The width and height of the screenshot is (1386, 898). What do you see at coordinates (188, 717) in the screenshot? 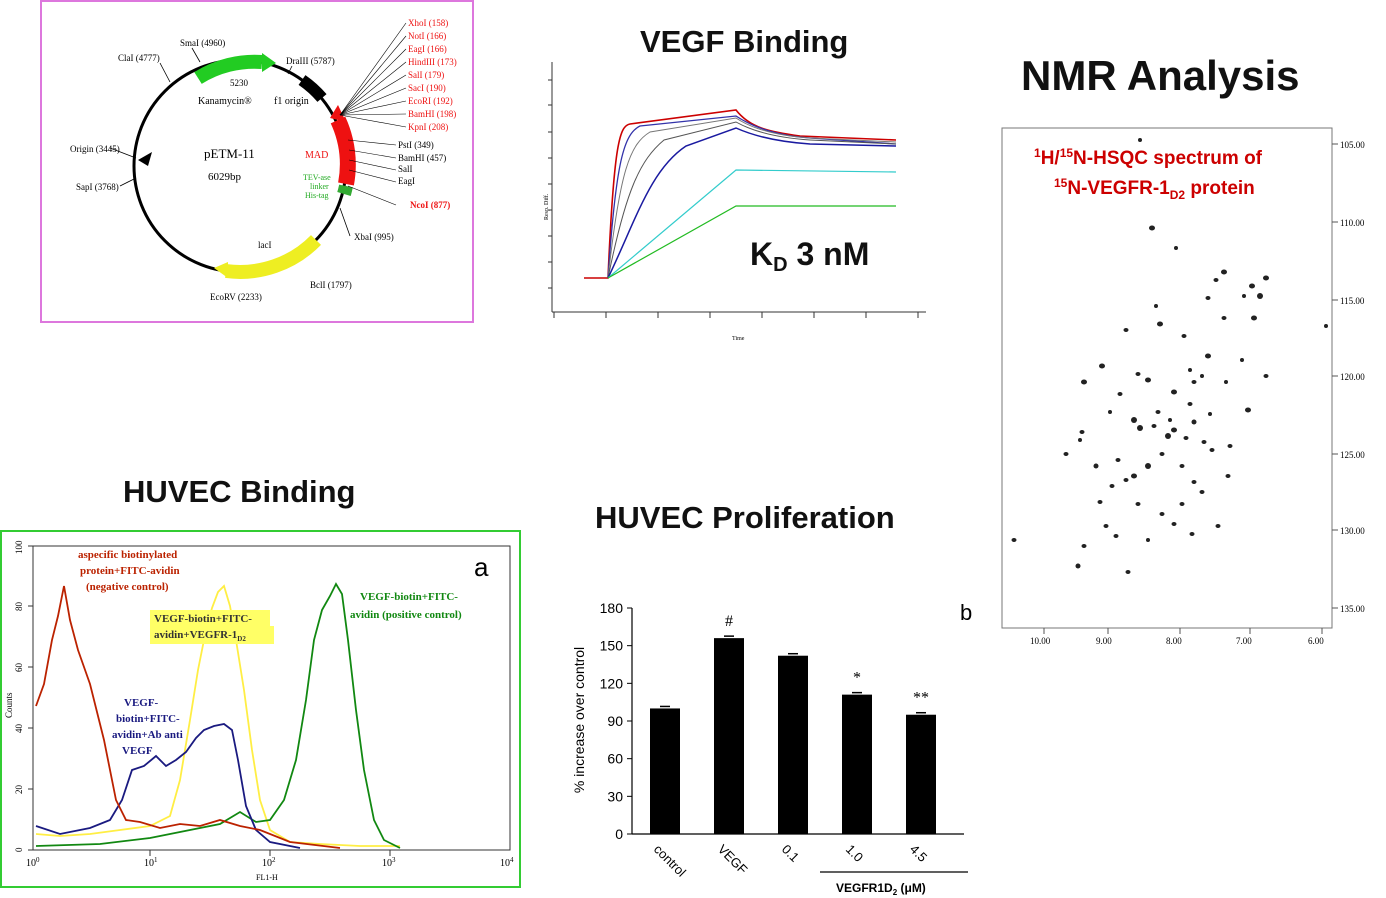
I see `histogram-red` at bounding box center [188, 717].